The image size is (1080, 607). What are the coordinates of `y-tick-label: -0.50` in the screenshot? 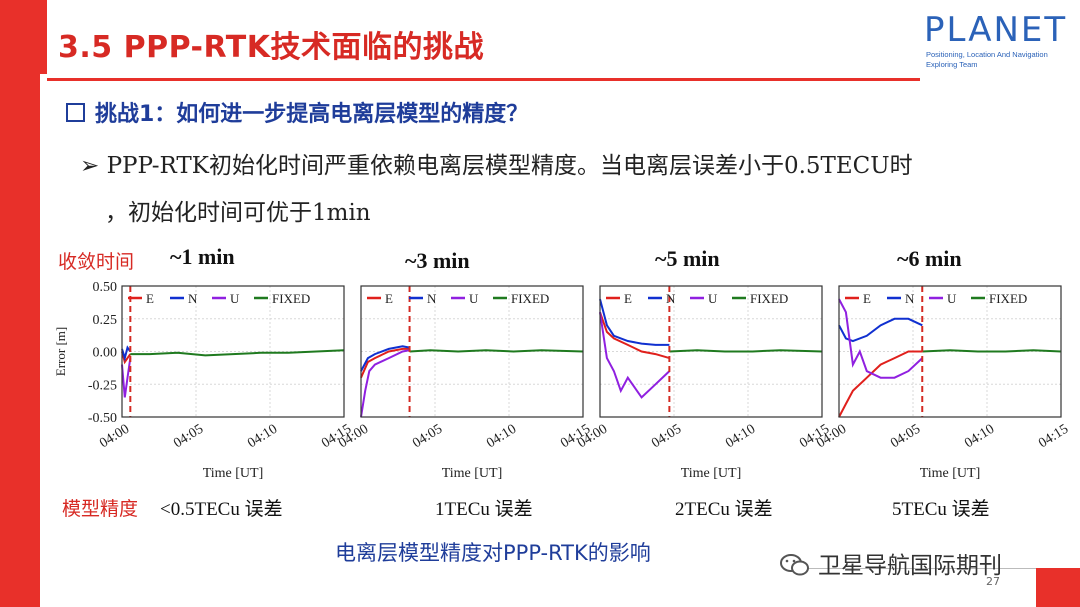 It's located at (102, 418).